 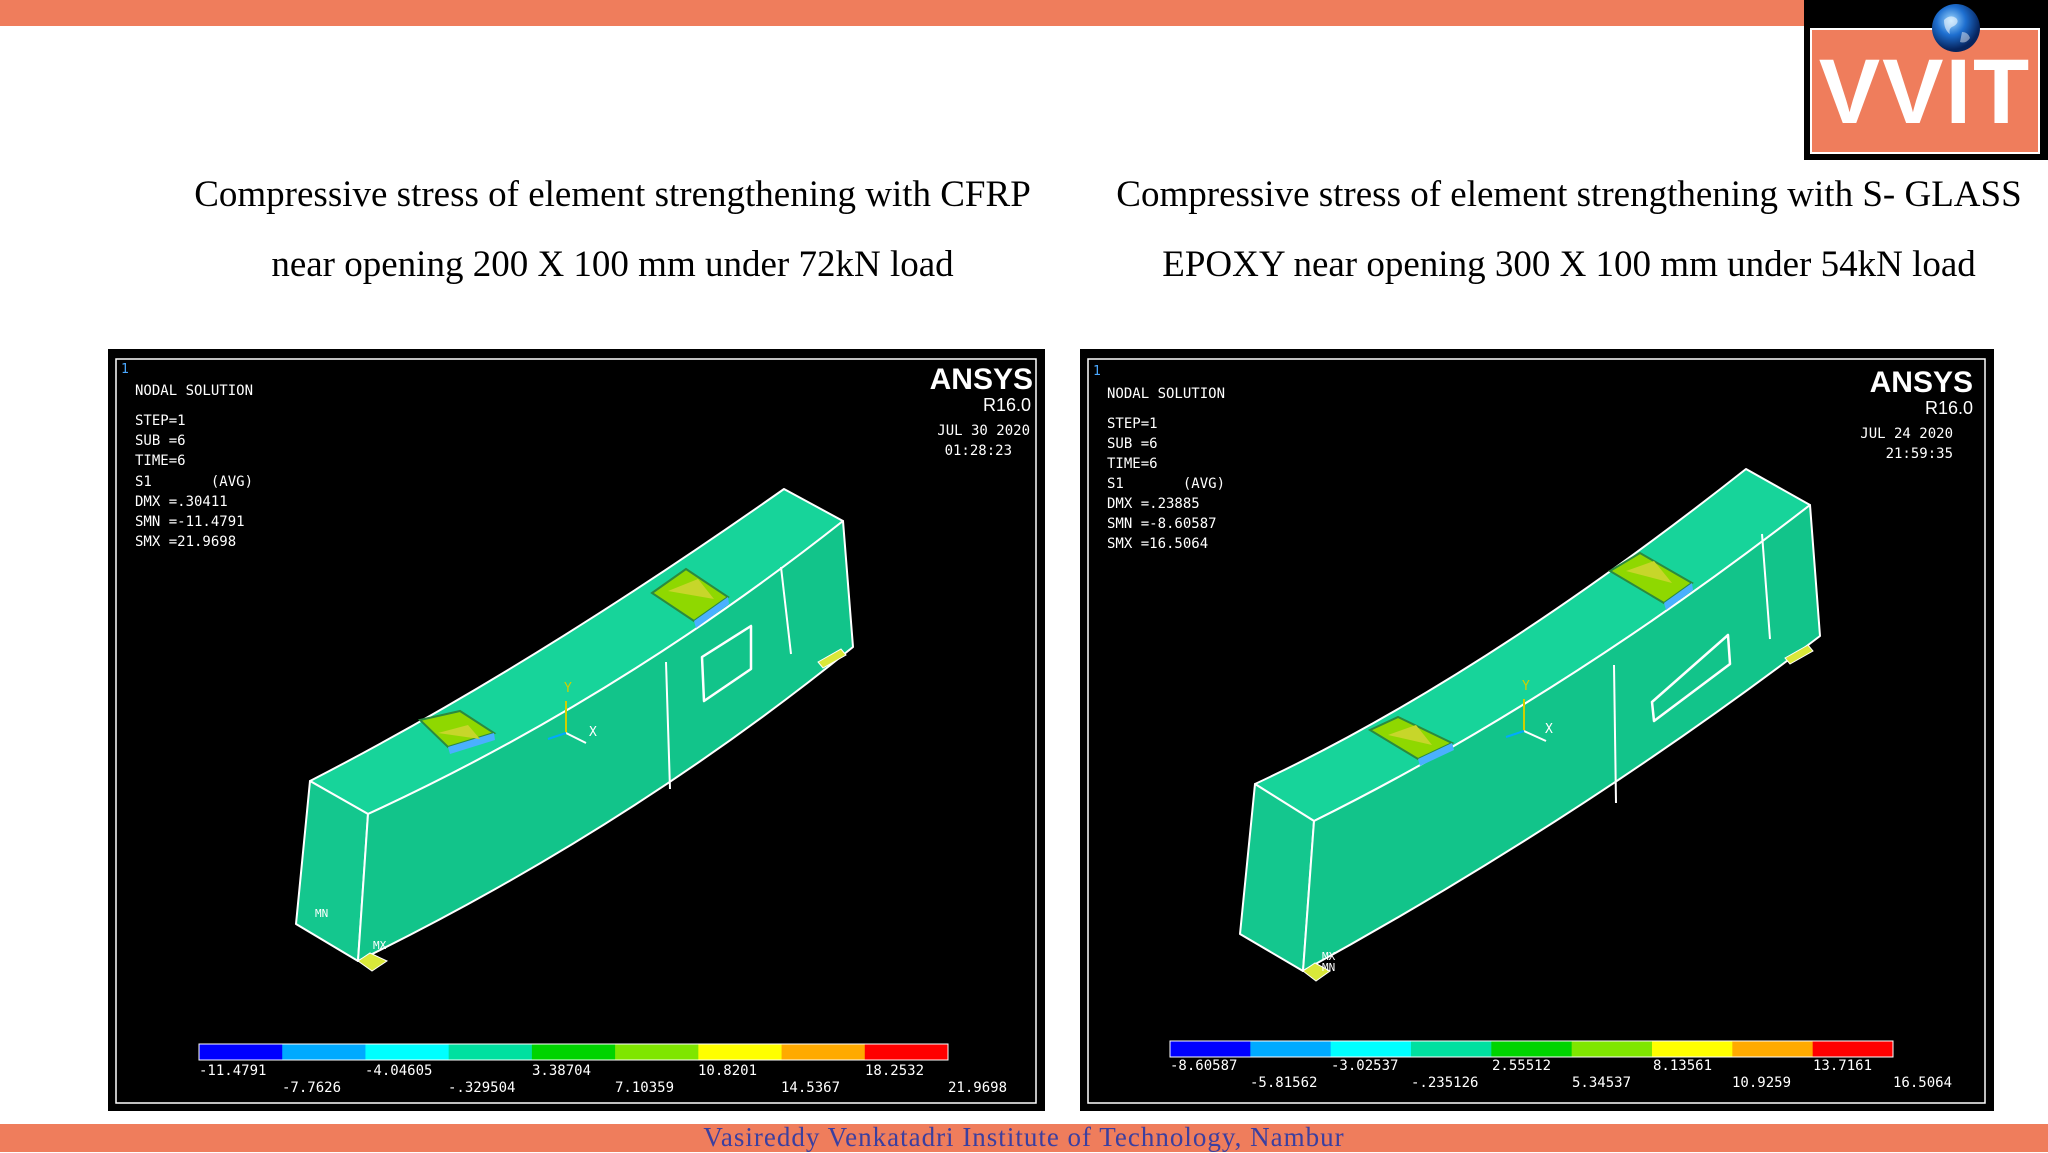 I want to click on smx-label: SMX =16.5064, so click(x=1157, y=544).